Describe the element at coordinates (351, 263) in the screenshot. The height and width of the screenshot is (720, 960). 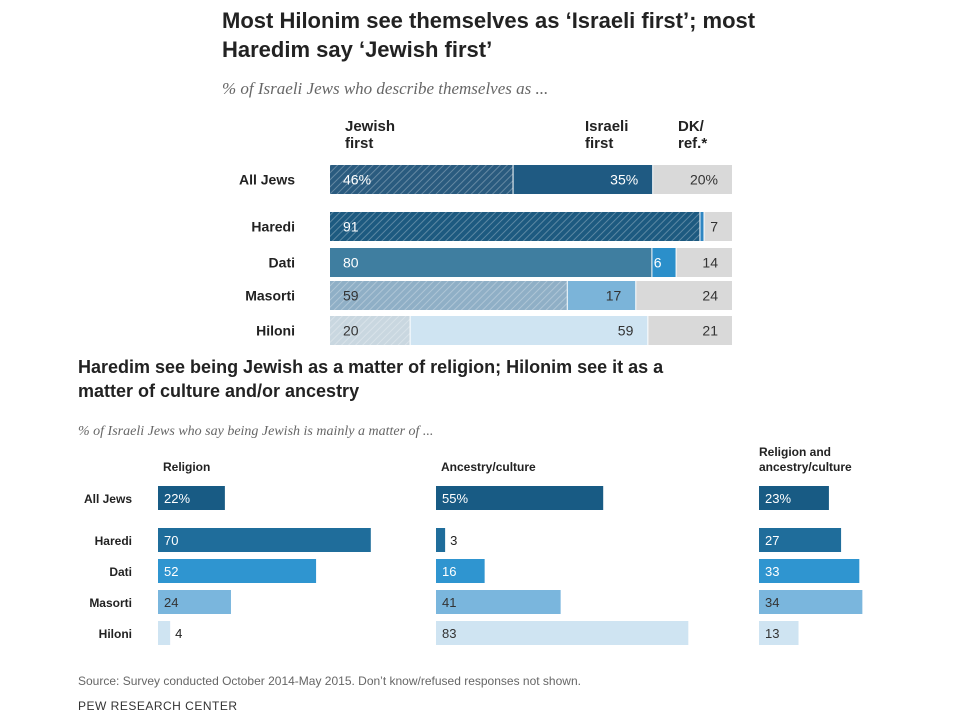
I see `value-label-dati-jewish-first: 80` at that location.